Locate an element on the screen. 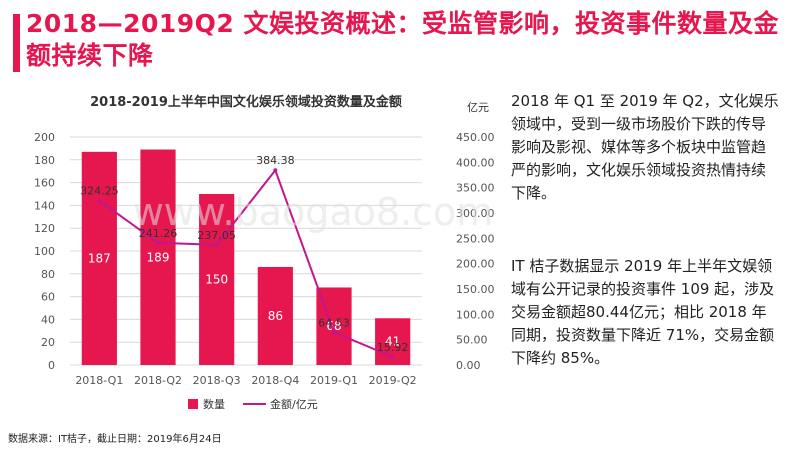 The height and width of the screenshot is (450, 800). legend-label-amount: 金额/亿元 is located at coordinates (294, 404).